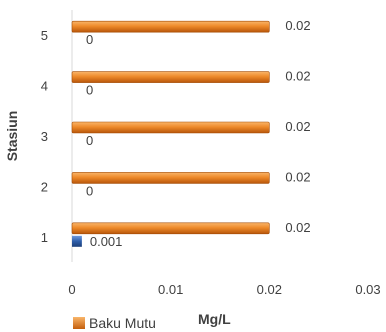 This screenshot has height=332, width=386. What do you see at coordinates (44, 186) in the screenshot?
I see `y-tick-label-2: 2` at bounding box center [44, 186].